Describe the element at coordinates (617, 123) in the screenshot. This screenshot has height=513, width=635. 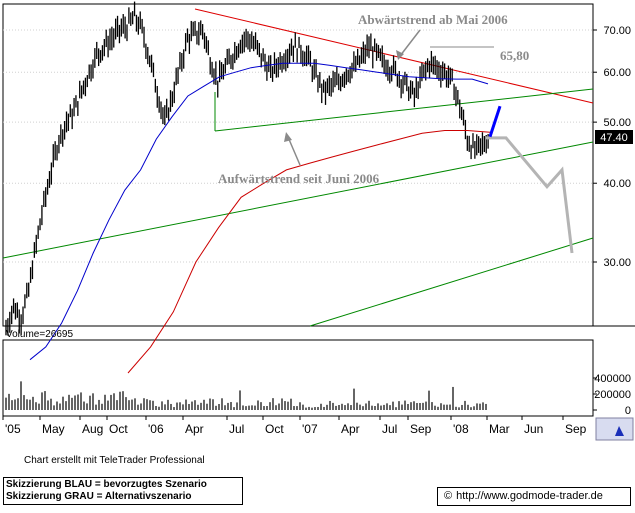
I see `price-tick-label: 50.00` at that location.